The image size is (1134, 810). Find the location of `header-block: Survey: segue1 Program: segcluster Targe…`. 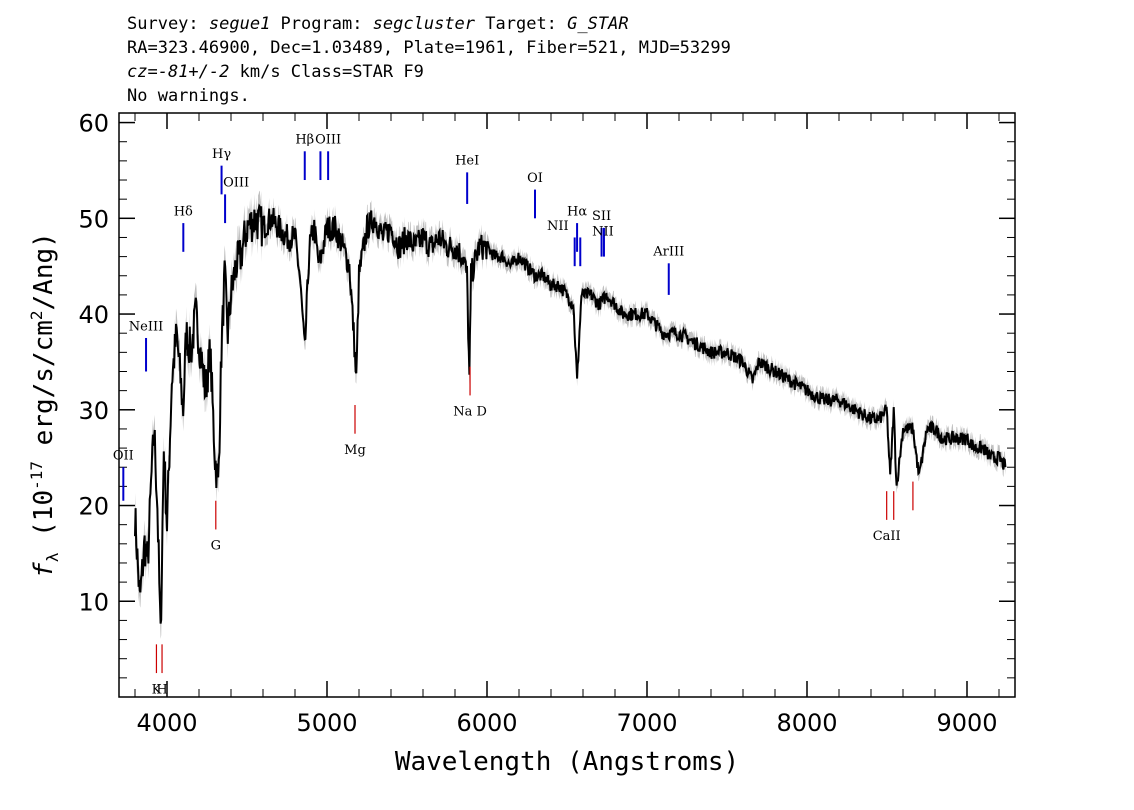

header-block: Survey: segue1 Program: segcluster Targe… is located at coordinates (429, 60).